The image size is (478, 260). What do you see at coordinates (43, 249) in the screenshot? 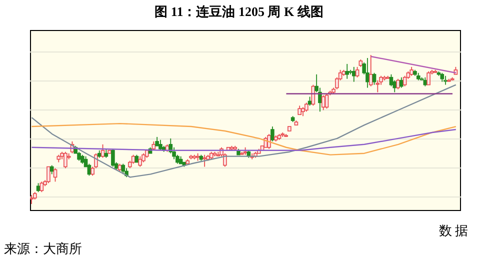
I see `source-note: 来源：大商所` at bounding box center [43, 249].